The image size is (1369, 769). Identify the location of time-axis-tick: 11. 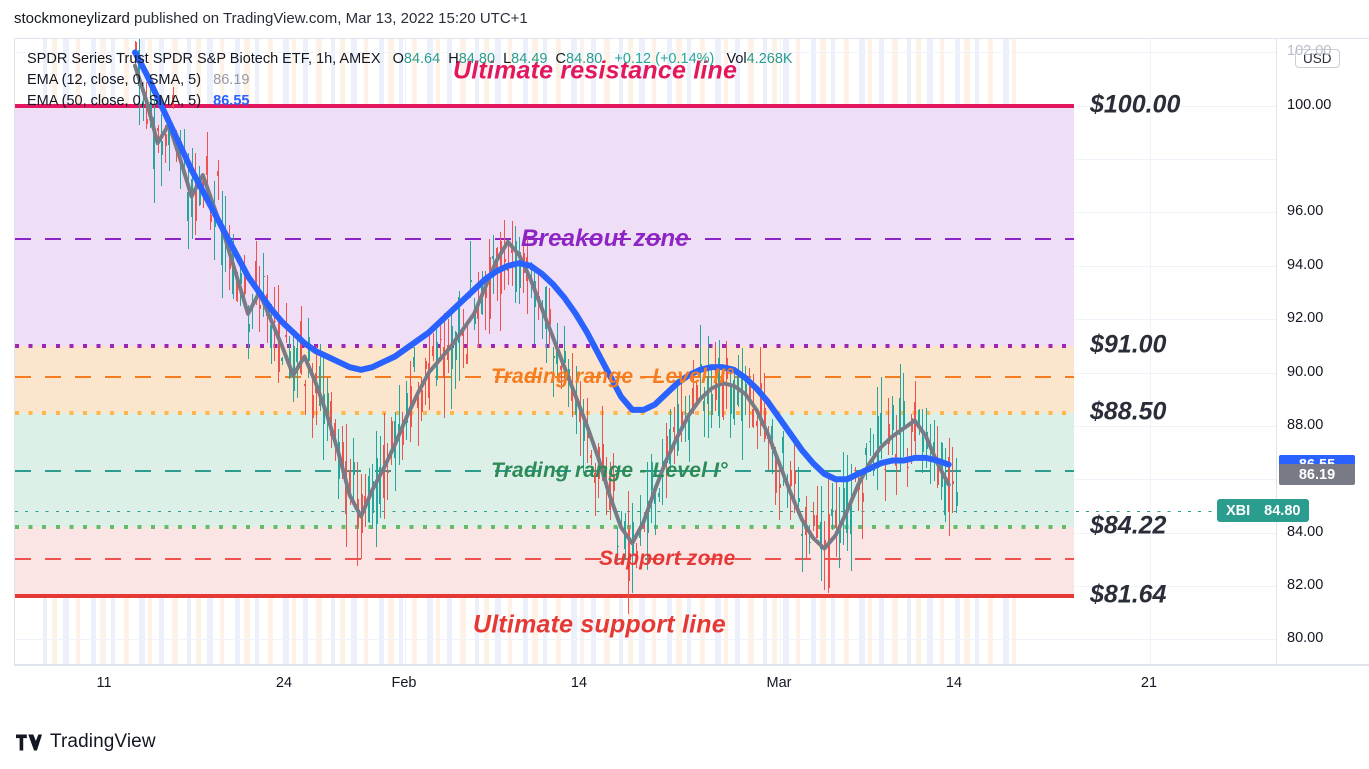
(104, 683).